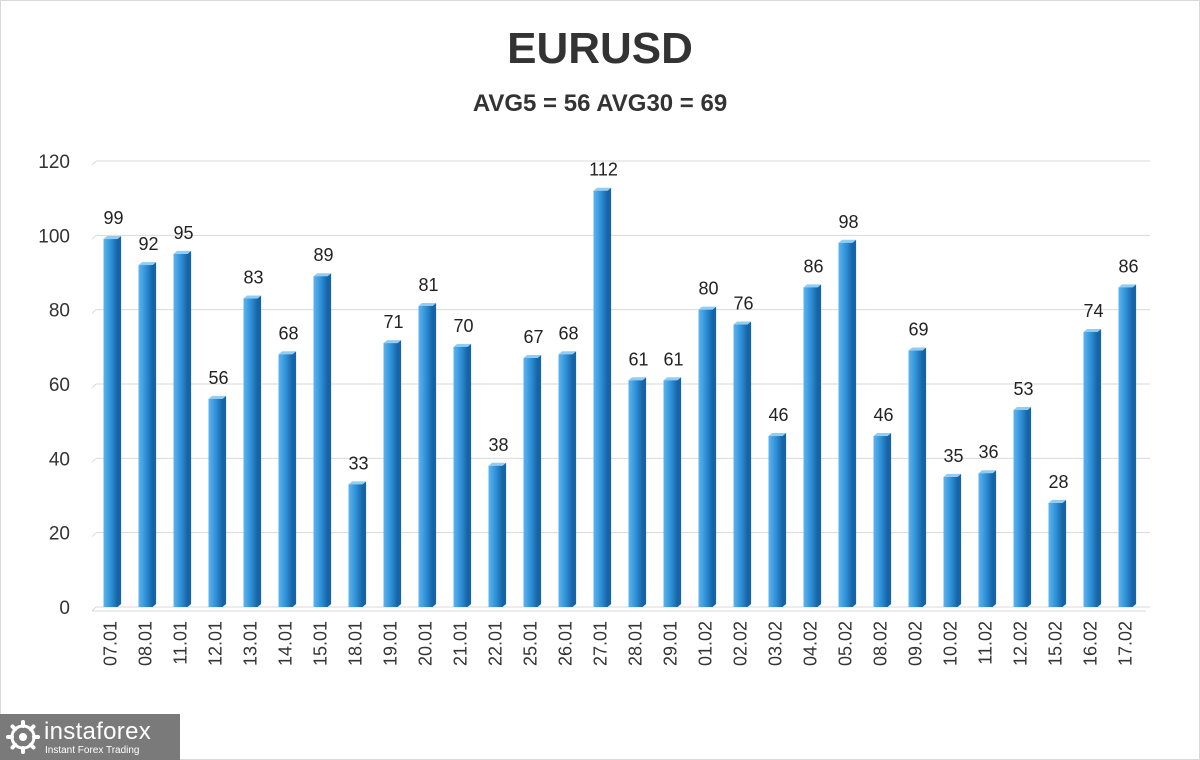 This screenshot has width=1200, height=760. I want to click on x-tick-label: 21.01, so click(461, 643).